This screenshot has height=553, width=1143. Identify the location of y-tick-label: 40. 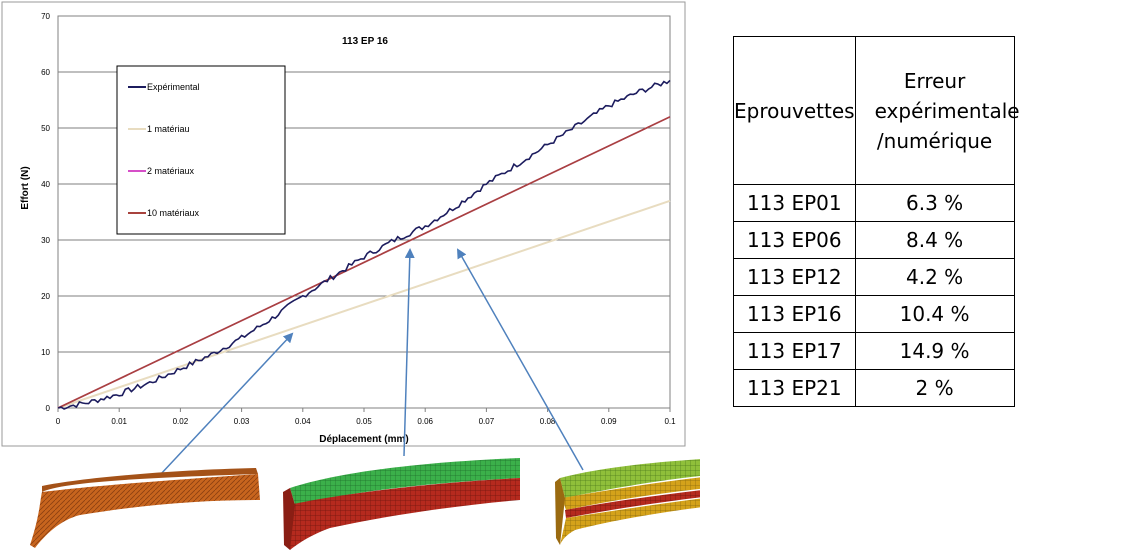
(45, 184).